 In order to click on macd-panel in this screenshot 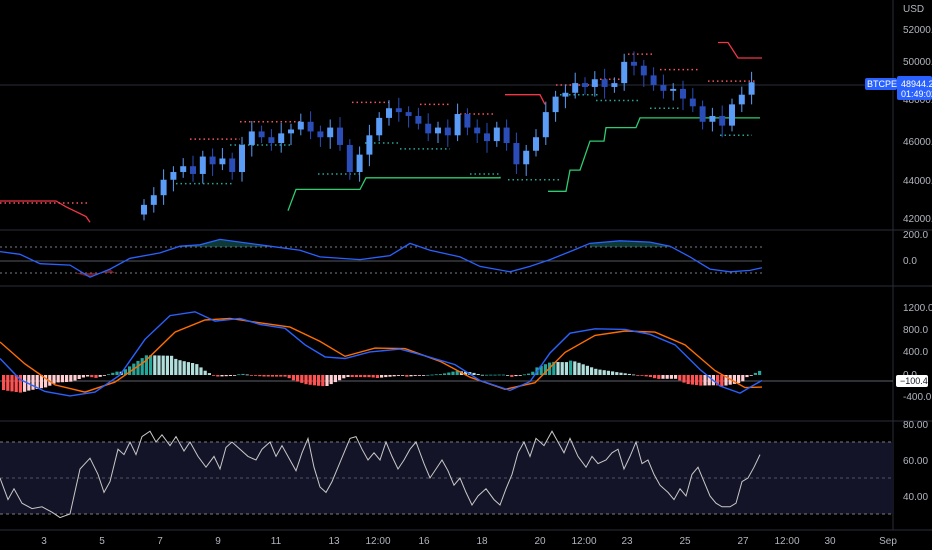, I will do `click(381, 354)`.